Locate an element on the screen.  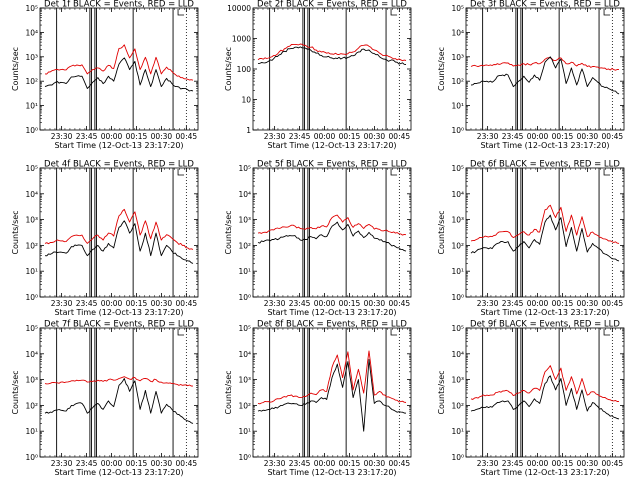
chart-title: Det 3f BLACK = Events, RED = LLD is located at coordinates (545, 5).